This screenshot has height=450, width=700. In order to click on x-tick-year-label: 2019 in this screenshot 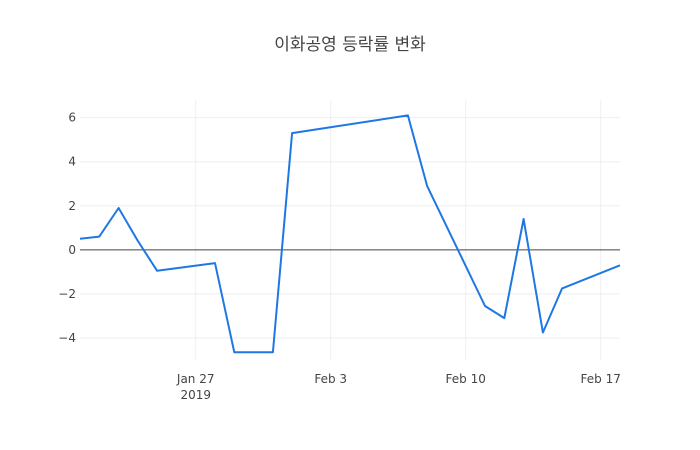, I will do `click(195, 395)`.